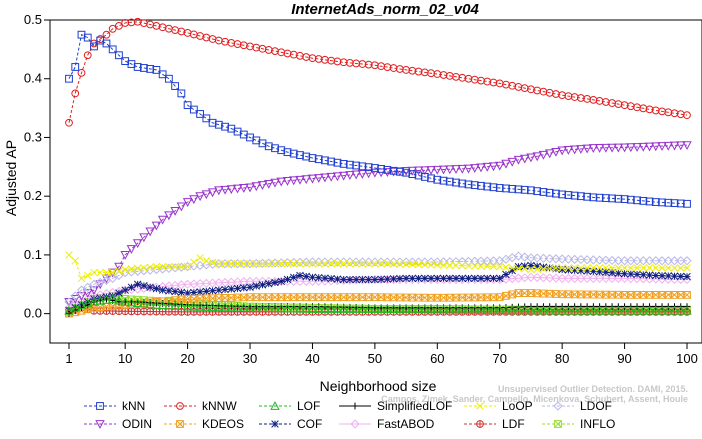  I want to click on legend-label-knn: kNN, so click(133, 406).